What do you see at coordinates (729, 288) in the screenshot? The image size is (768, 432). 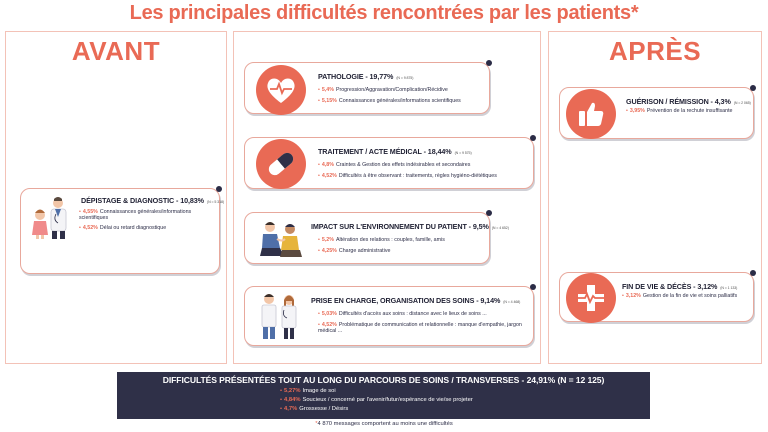 I see `card-count: (N = 1 133)` at bounding box center [729, 288].